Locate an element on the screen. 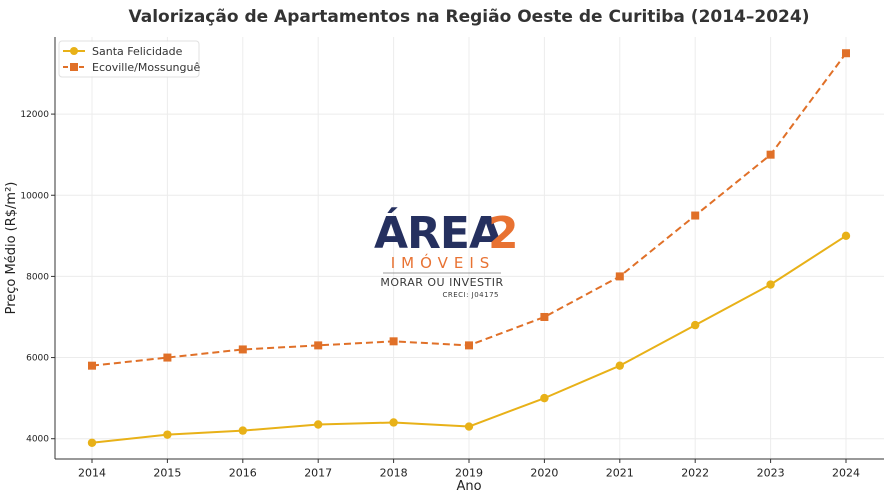 Image resolution: width=889 pixels, height=500 pixels. legend-entry-label: Santa Felicidade is located at coordinates (137, 51).